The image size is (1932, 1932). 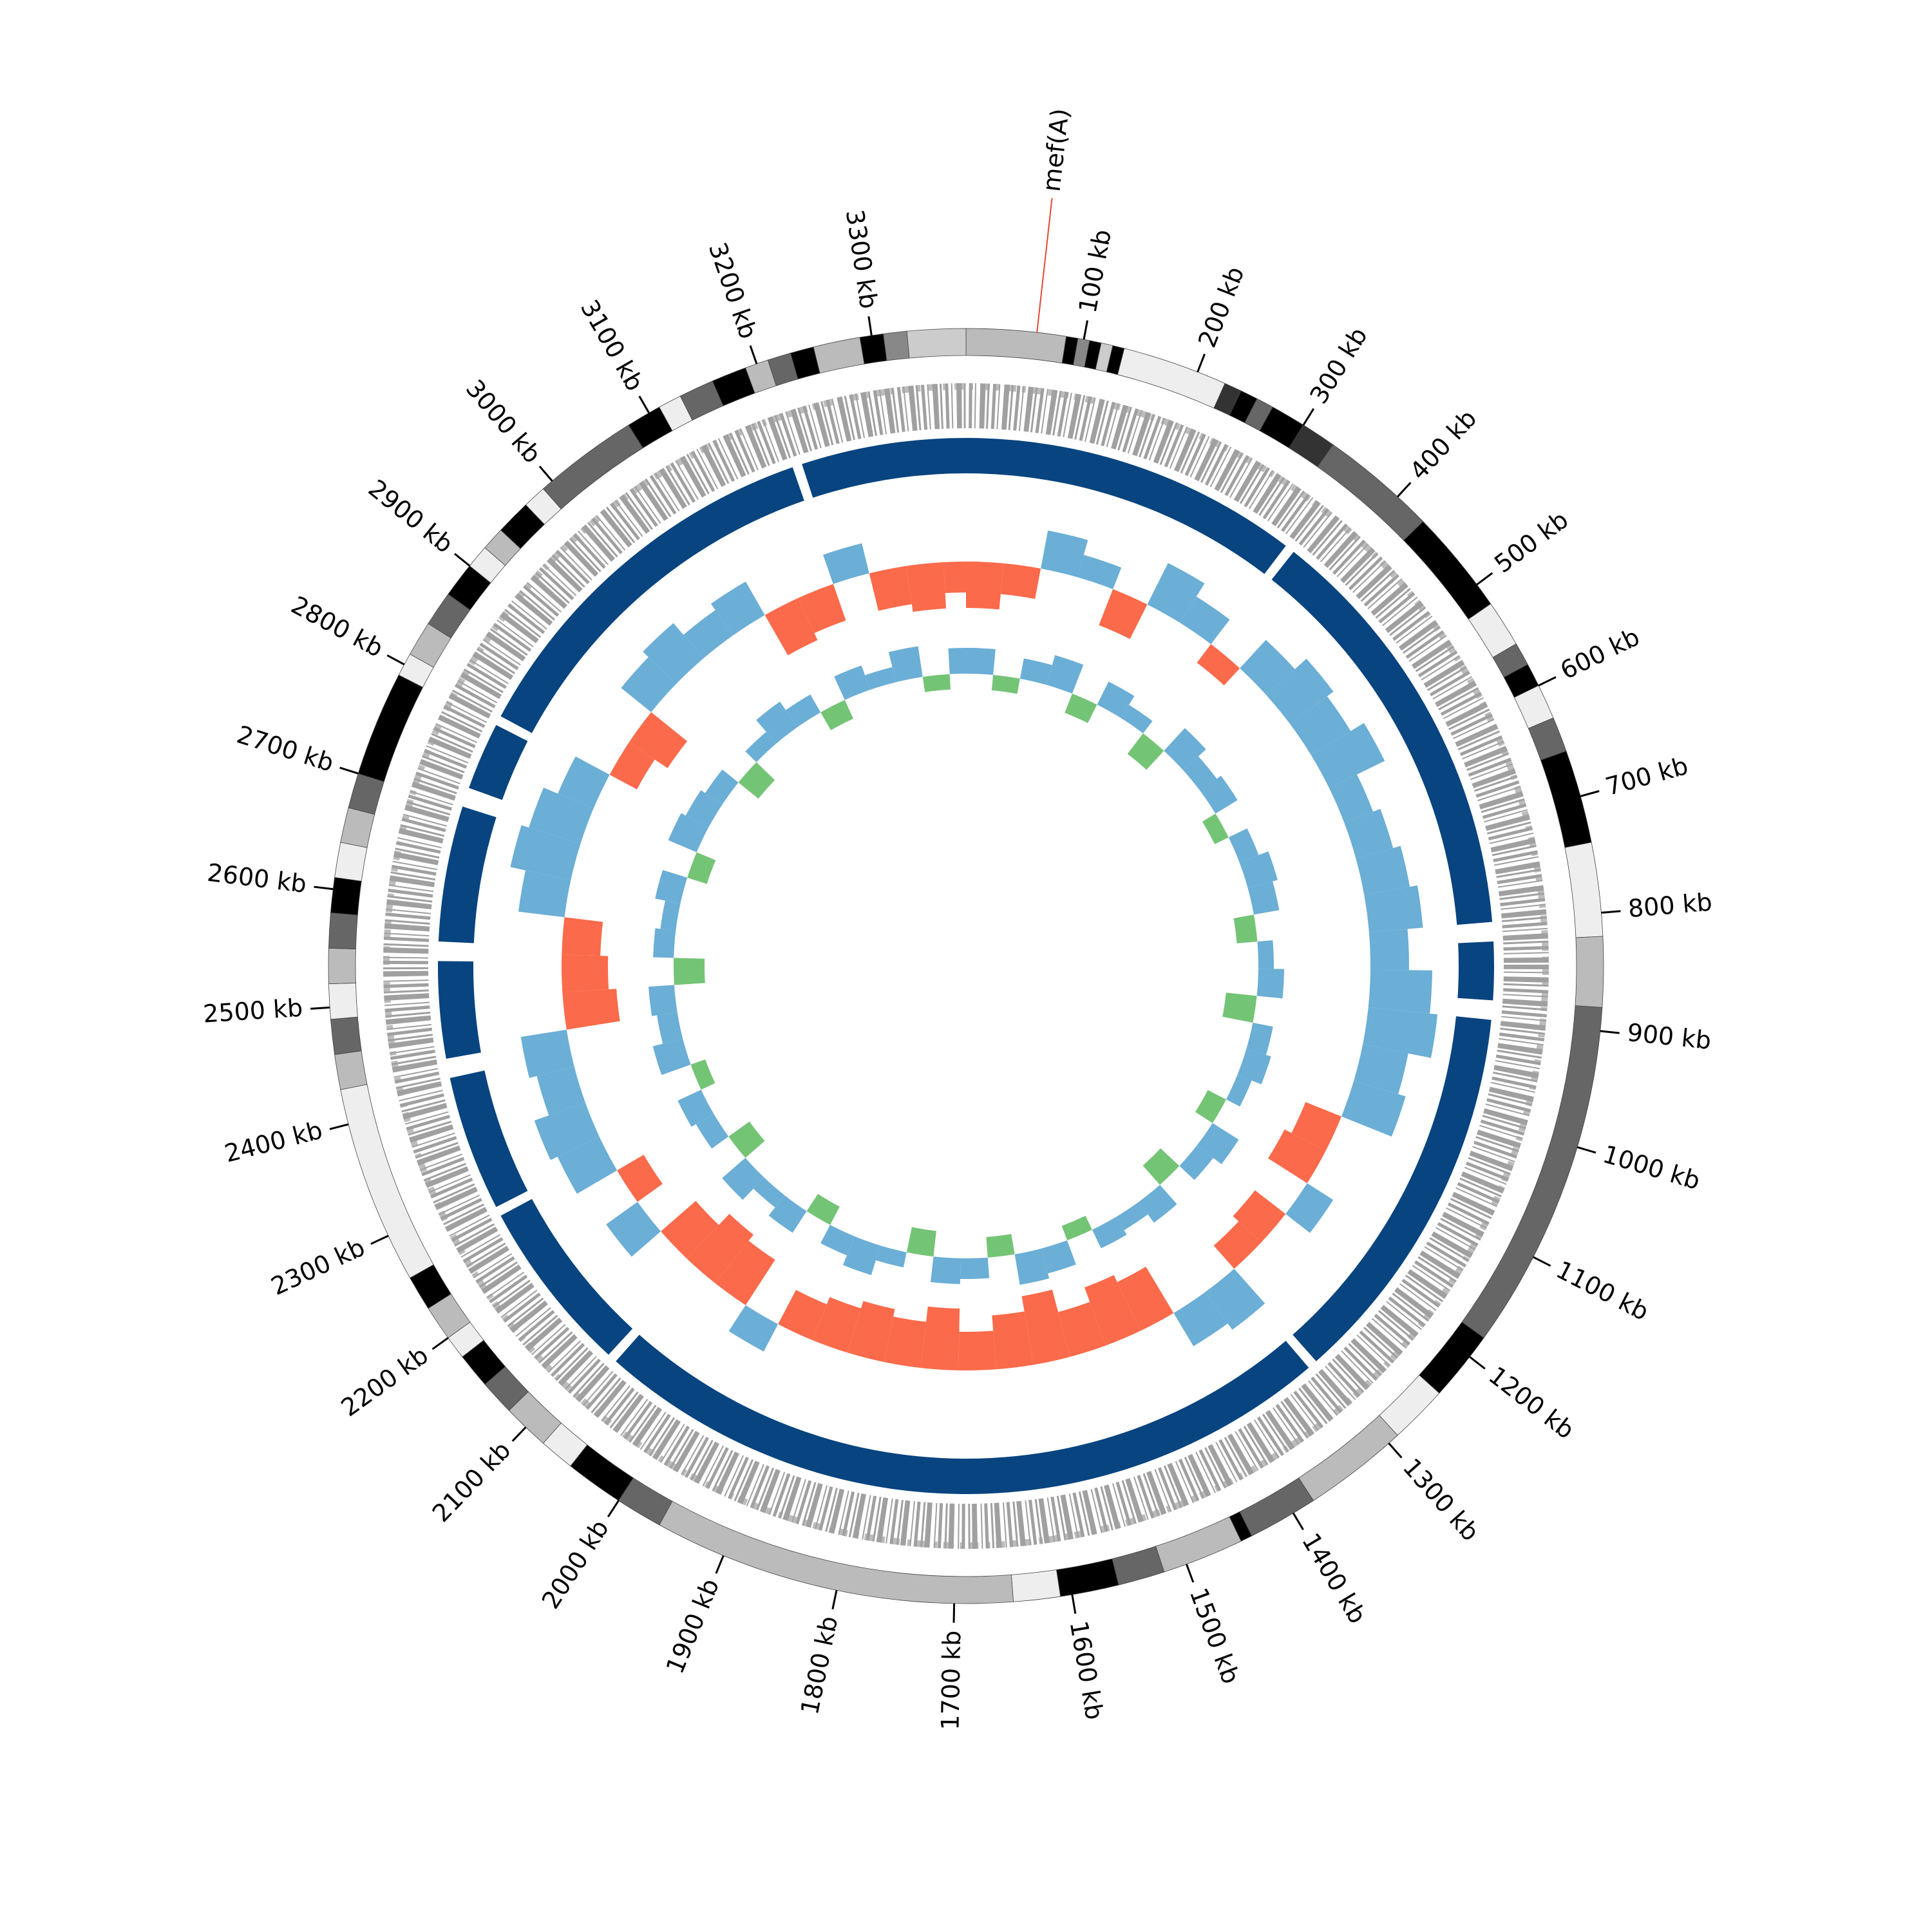 I want to click on tick-label: 2800 kb, so click(x=337, y=627).